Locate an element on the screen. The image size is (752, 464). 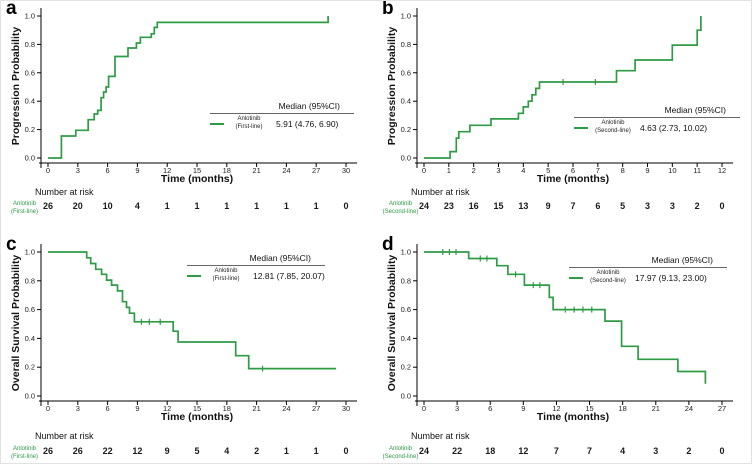
risk-value: 26 is located at coordinates (48, 451).